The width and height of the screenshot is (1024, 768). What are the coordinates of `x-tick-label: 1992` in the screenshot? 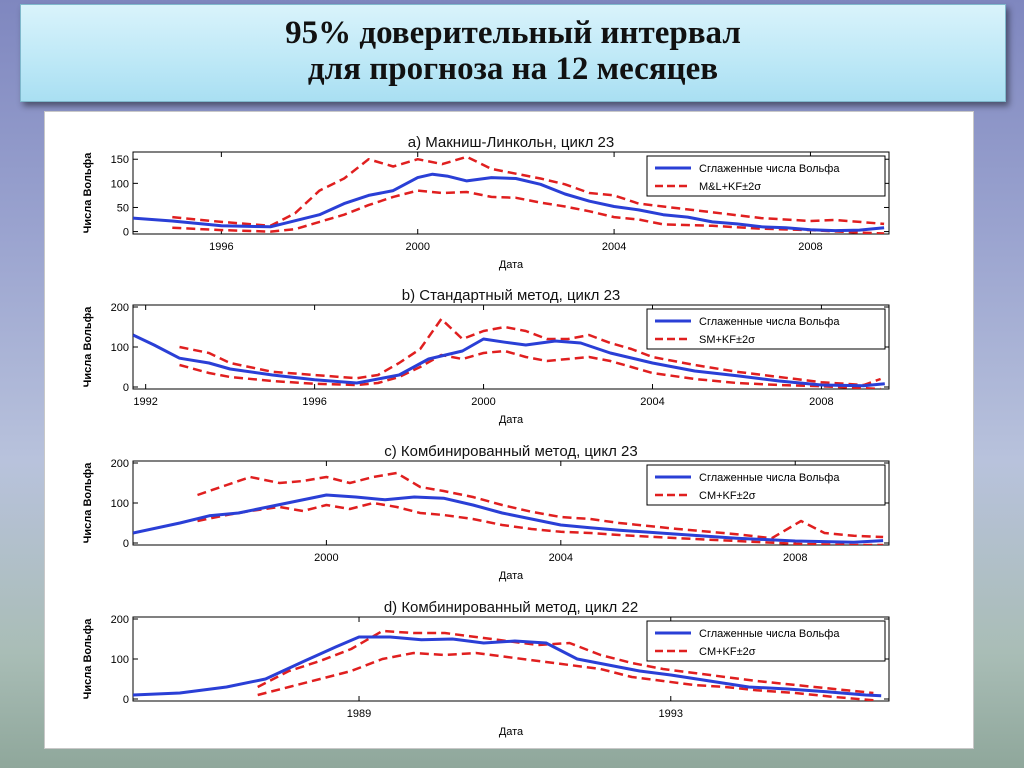 It's located at (145, 402).